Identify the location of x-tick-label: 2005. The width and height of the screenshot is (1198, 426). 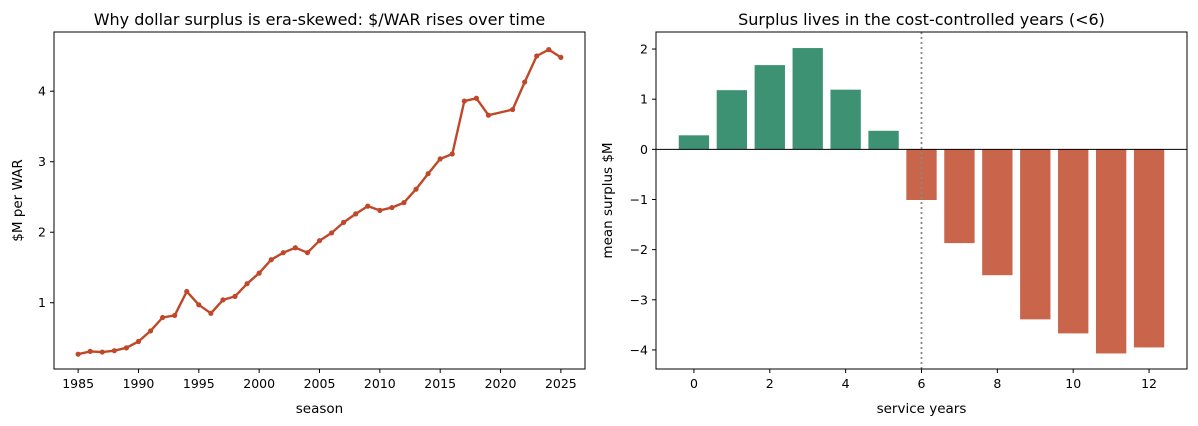
(320, 383).